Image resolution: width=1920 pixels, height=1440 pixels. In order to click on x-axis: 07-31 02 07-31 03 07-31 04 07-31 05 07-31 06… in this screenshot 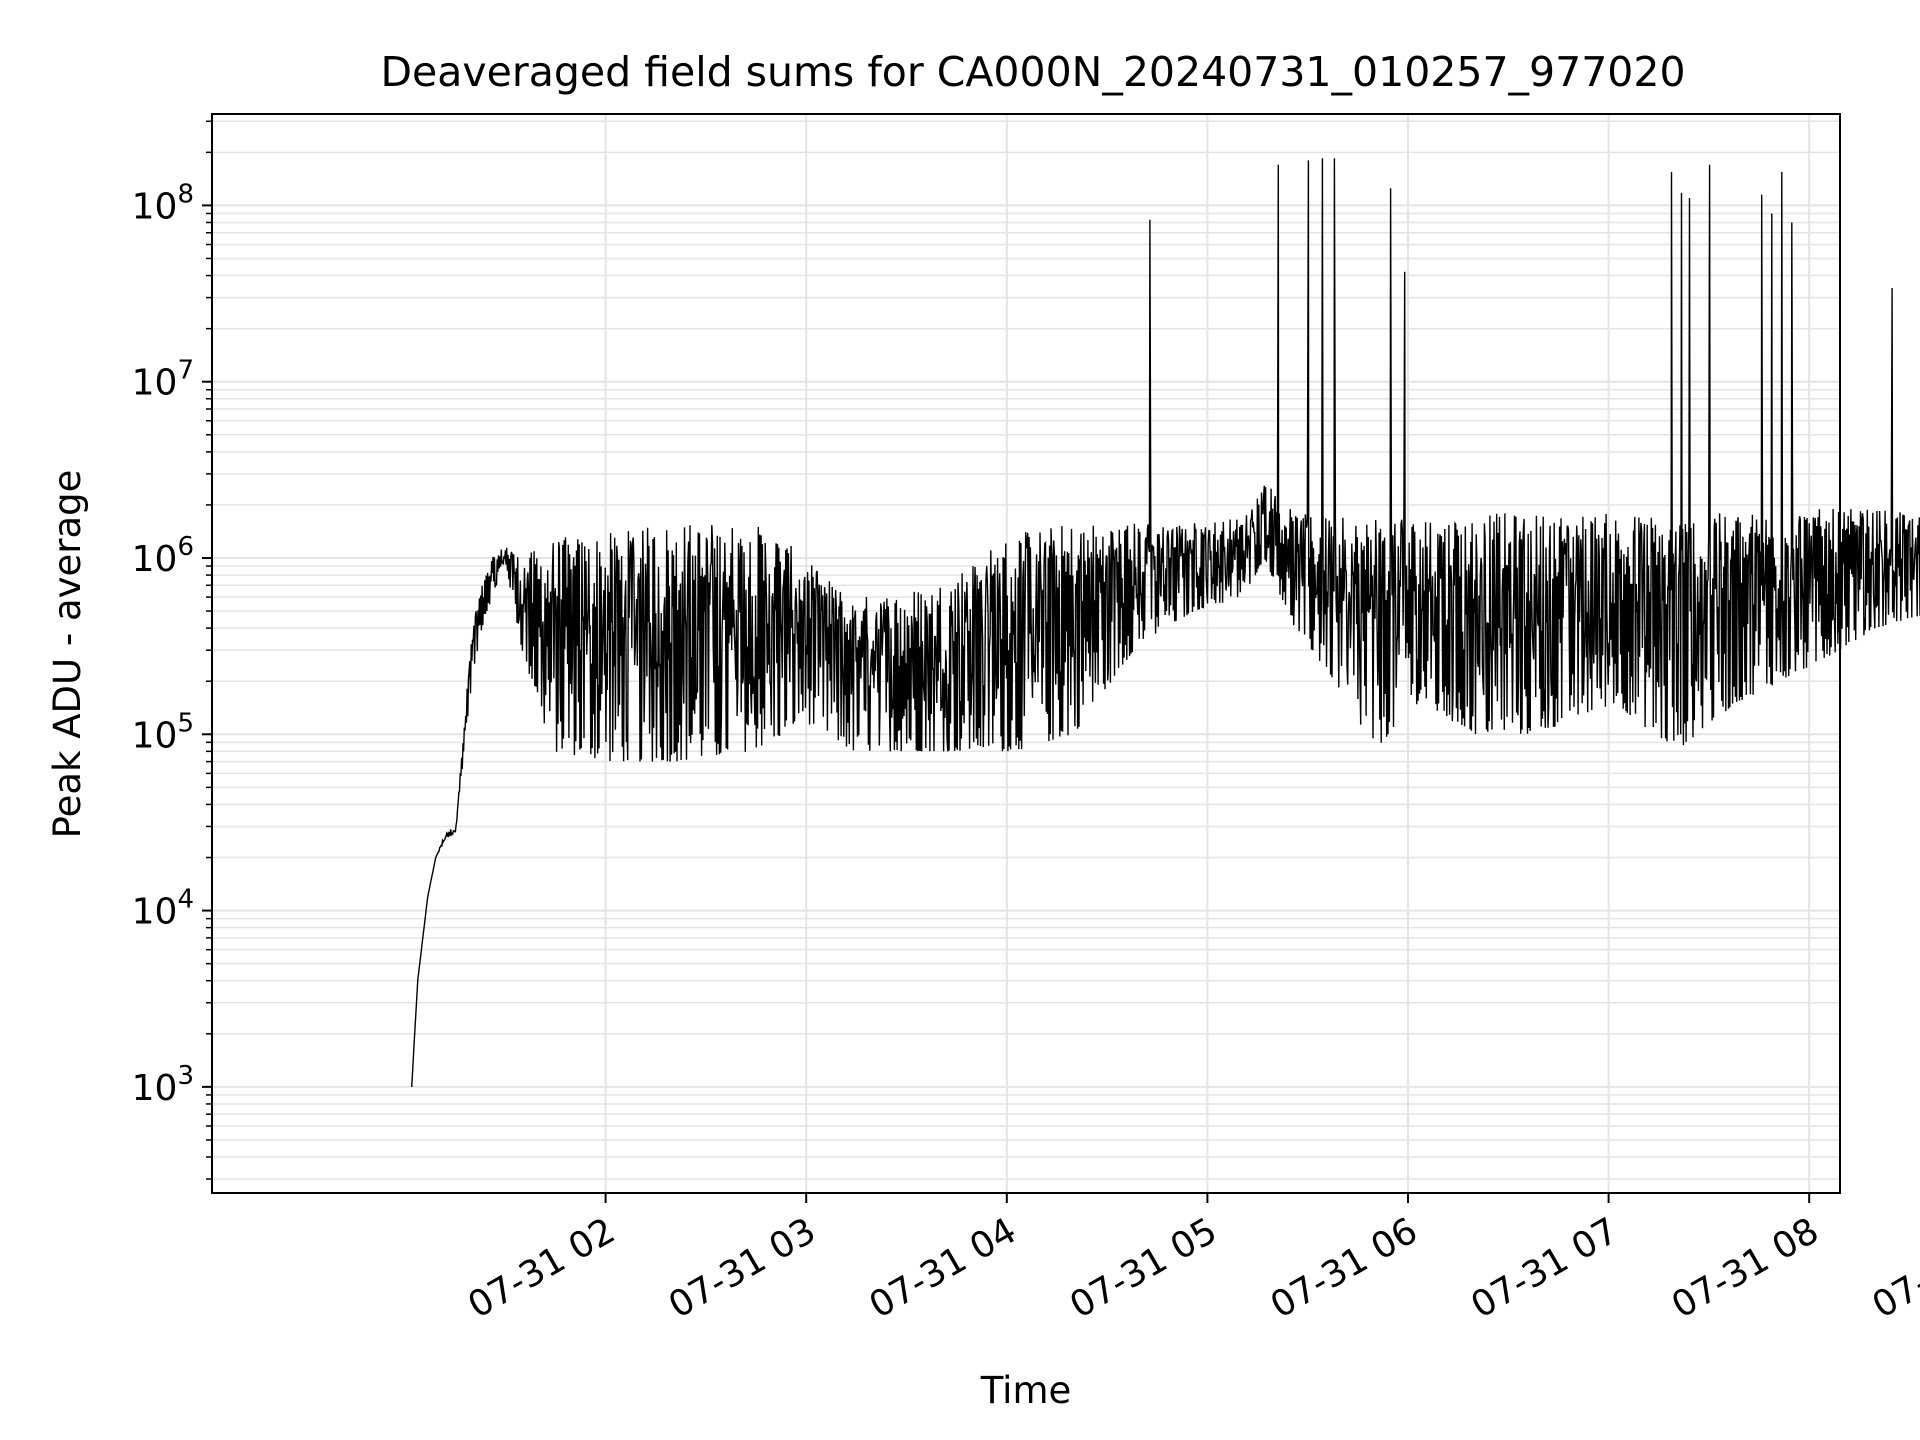, I will do `click(1190, 1260)`.